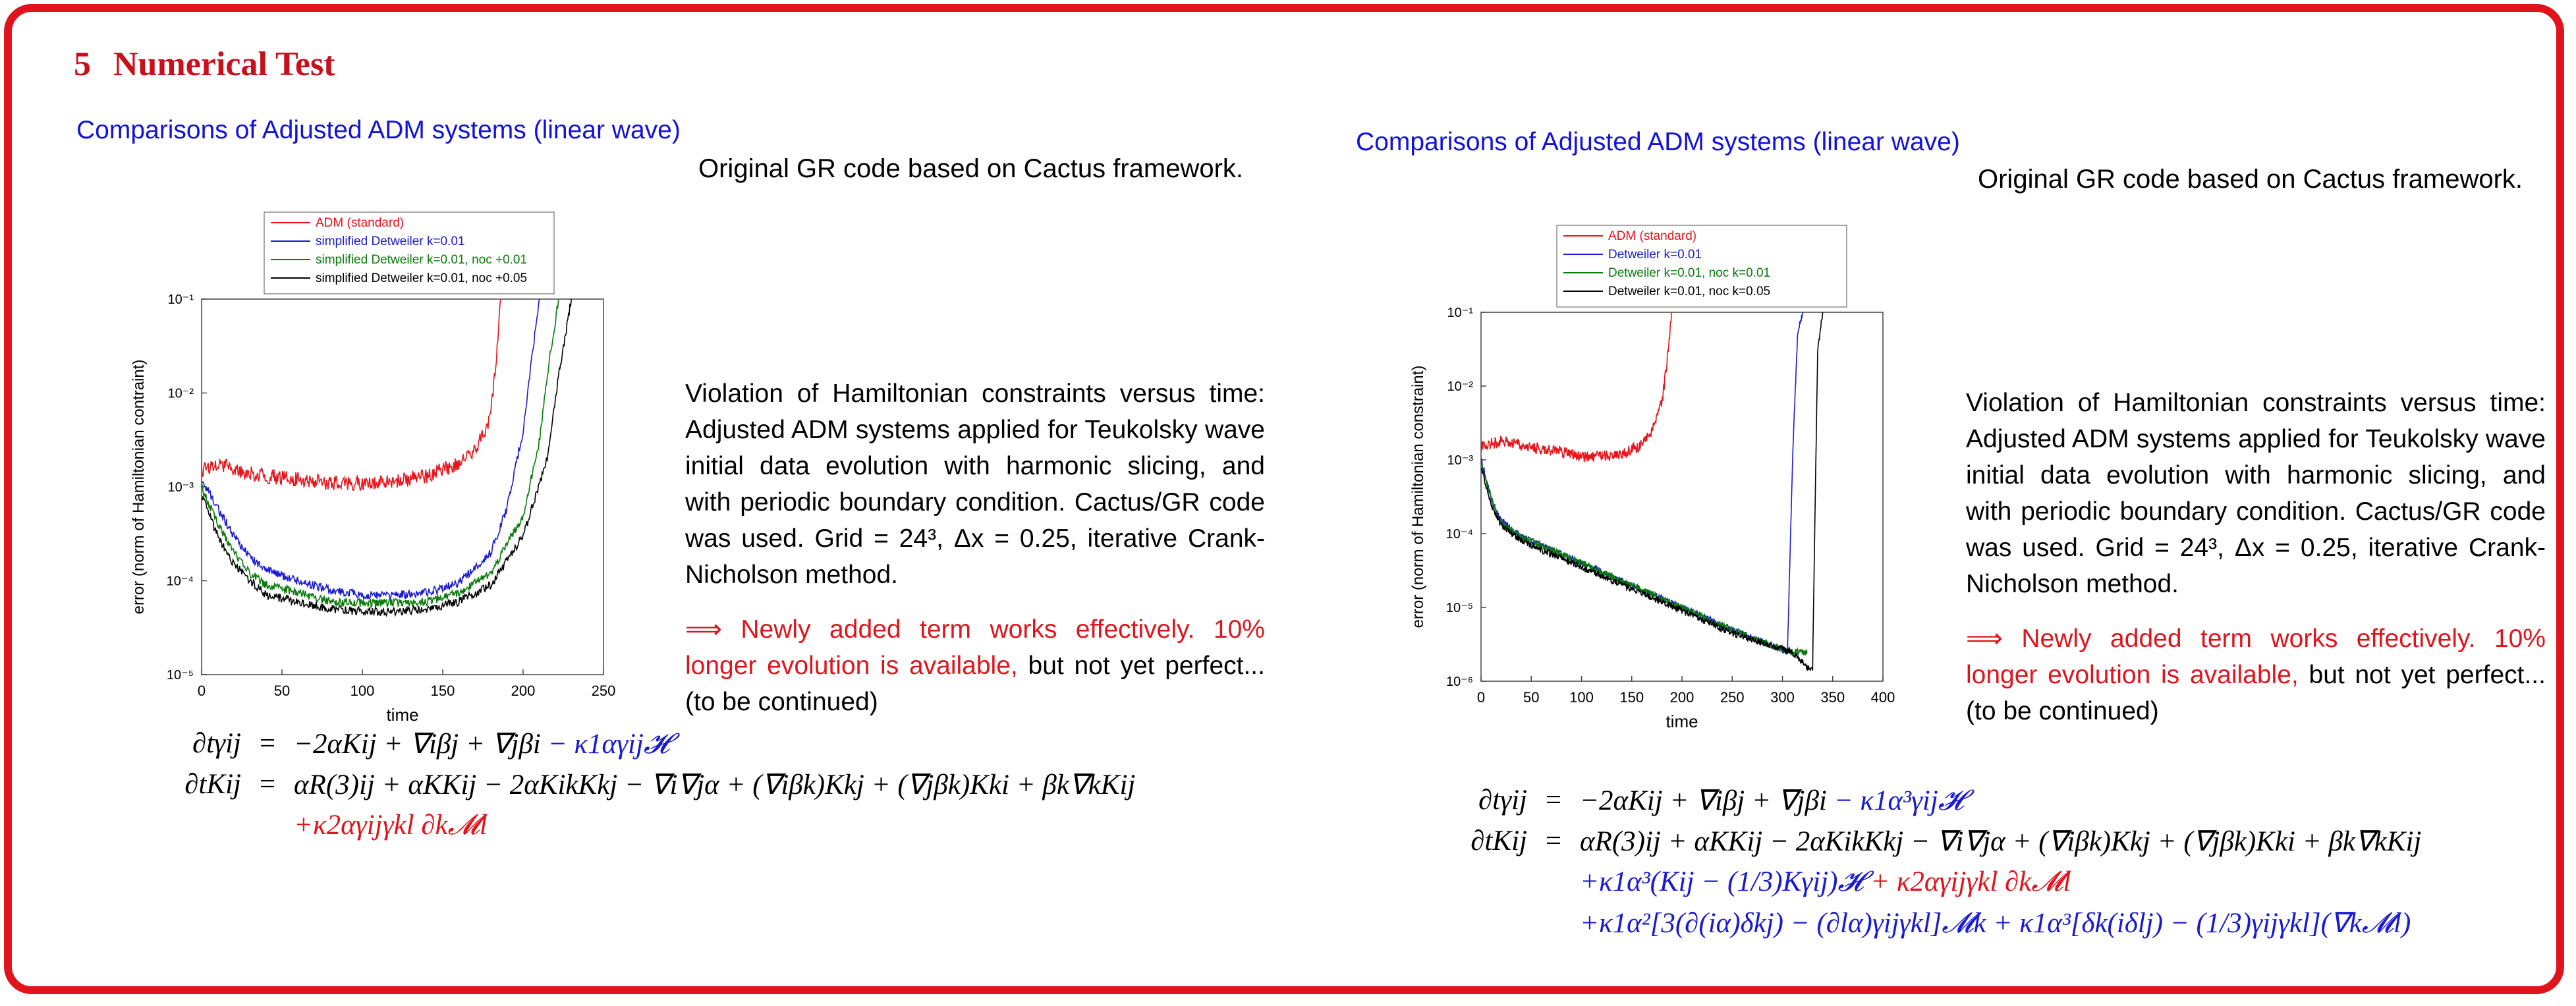 The height and width of the screenshot is (1006, 2576). Describe the element at coordinates (1703, 800) in the screenshot. I see `right-eq1-rhs-black: −2αKij + ∇iβj + ∇jβi` at that location.